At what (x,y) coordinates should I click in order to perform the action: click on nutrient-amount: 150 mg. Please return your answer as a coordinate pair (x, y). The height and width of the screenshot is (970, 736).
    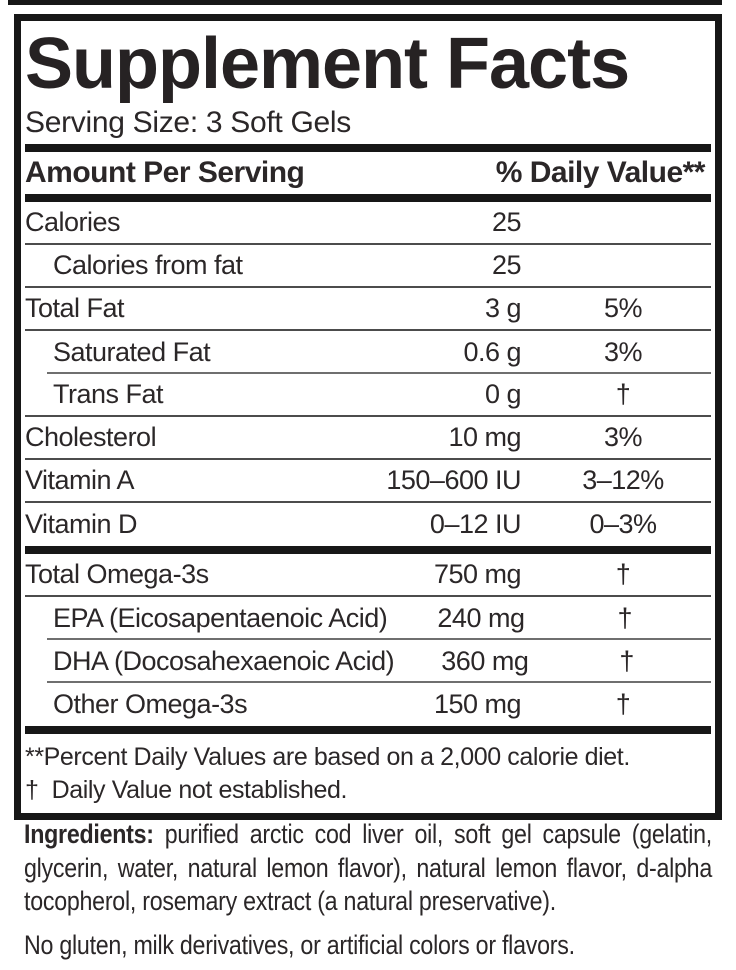
    Looking at the image, I should click on (477, 704).